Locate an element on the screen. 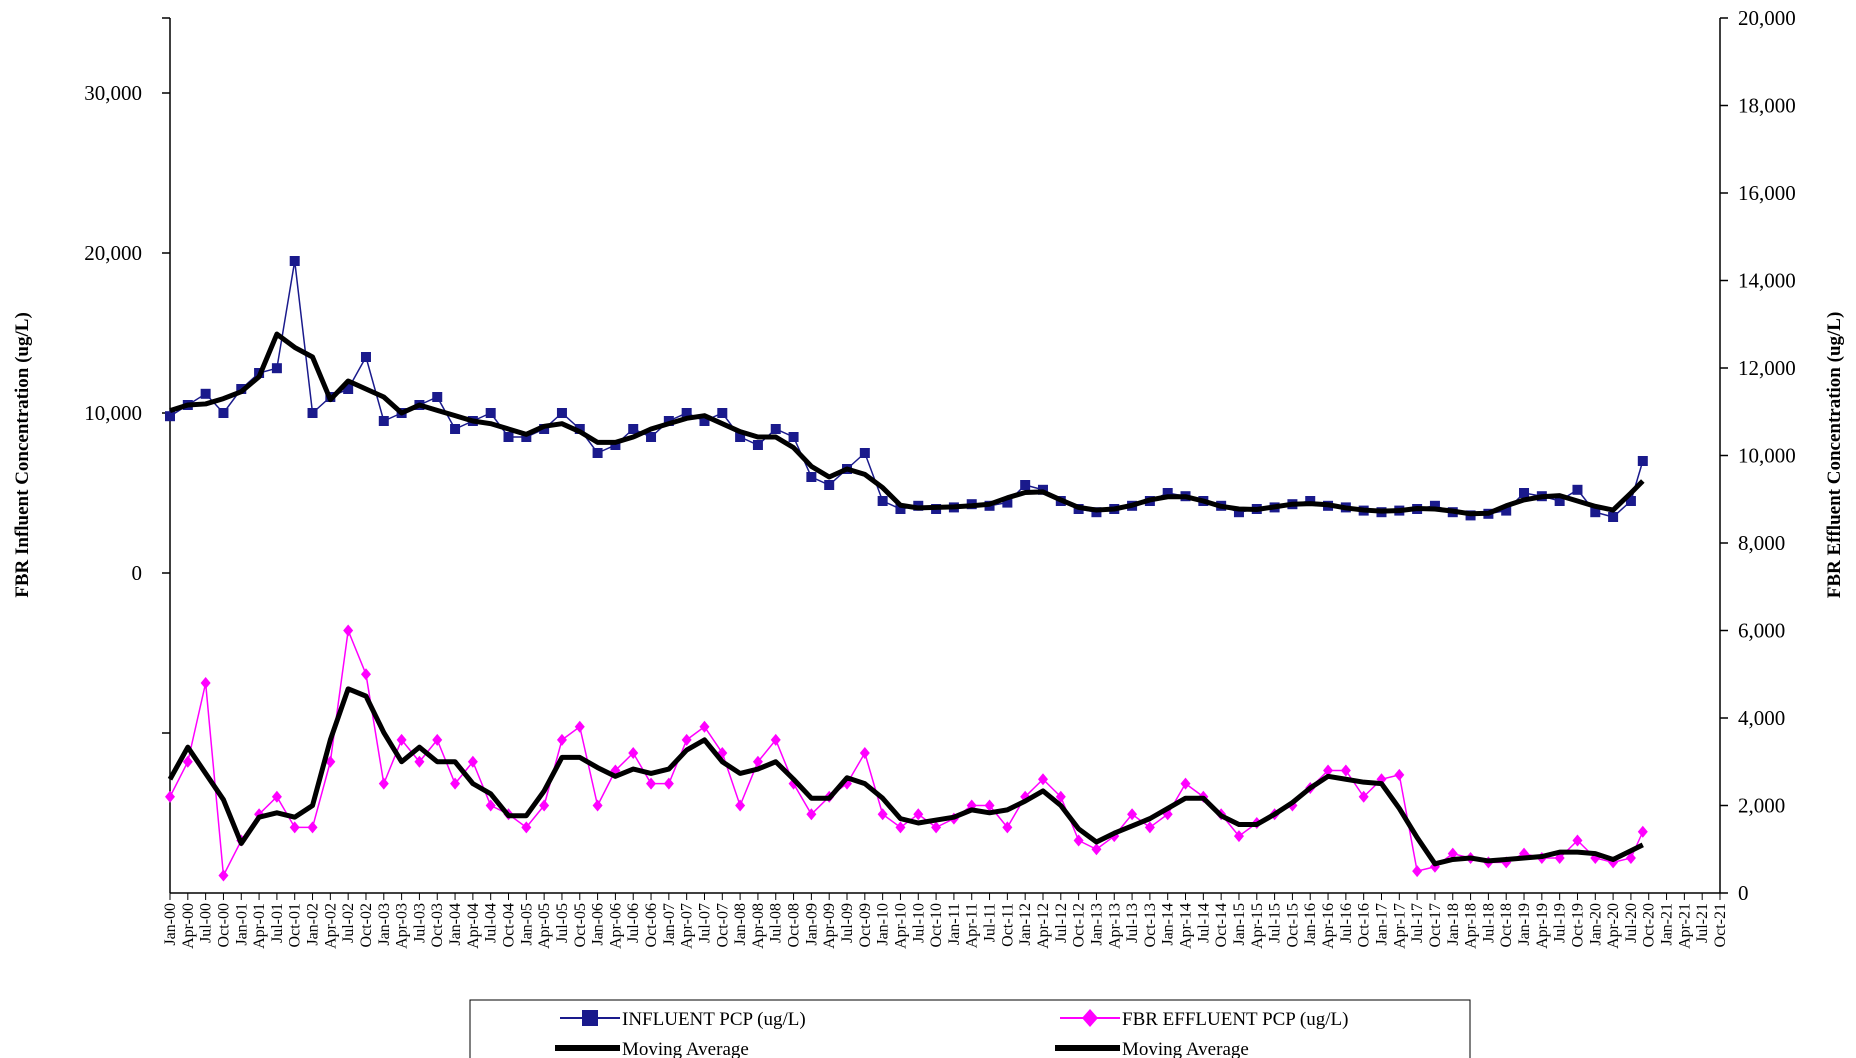 The width and height of the screenshot is (1856, 1058). x-tick-label: Jan-15 is located at coordinates (1239, 924).